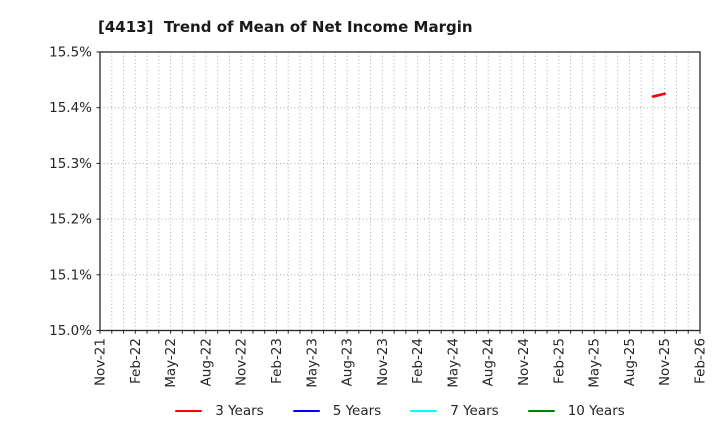 The width and height of the screenshot is (720, 440). Describe the element at coordinates (239, 411) in the screenshot. I see `legend-label-3-years: 3 Years` at that location.